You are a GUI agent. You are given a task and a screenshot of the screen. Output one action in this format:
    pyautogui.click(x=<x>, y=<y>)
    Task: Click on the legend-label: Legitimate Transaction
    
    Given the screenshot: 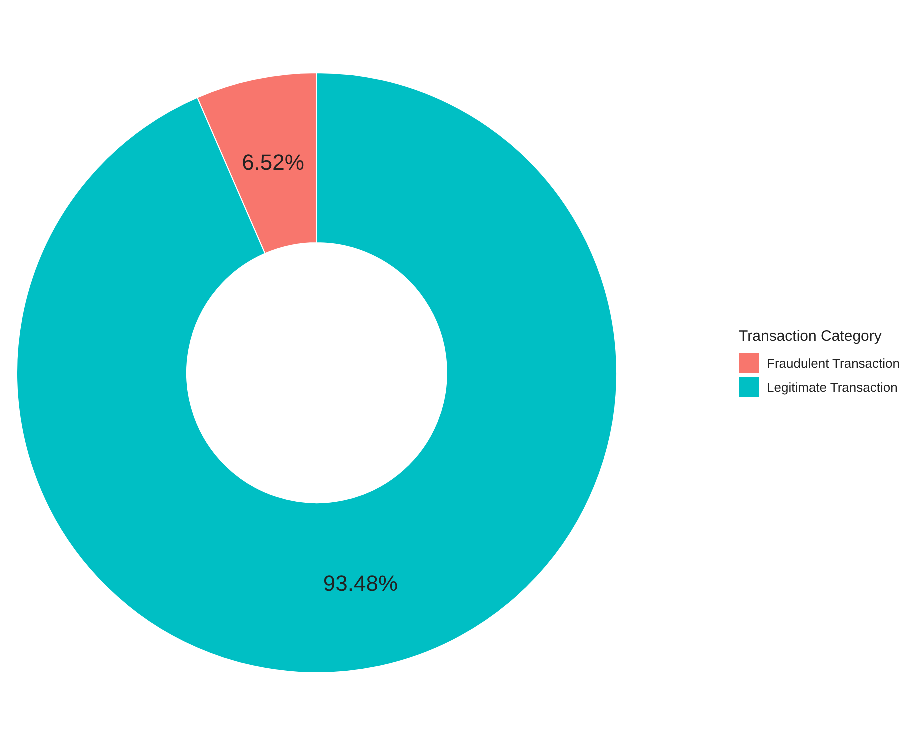 What is the action you would take?
    pyautogui.click(x=832, y=387)
    